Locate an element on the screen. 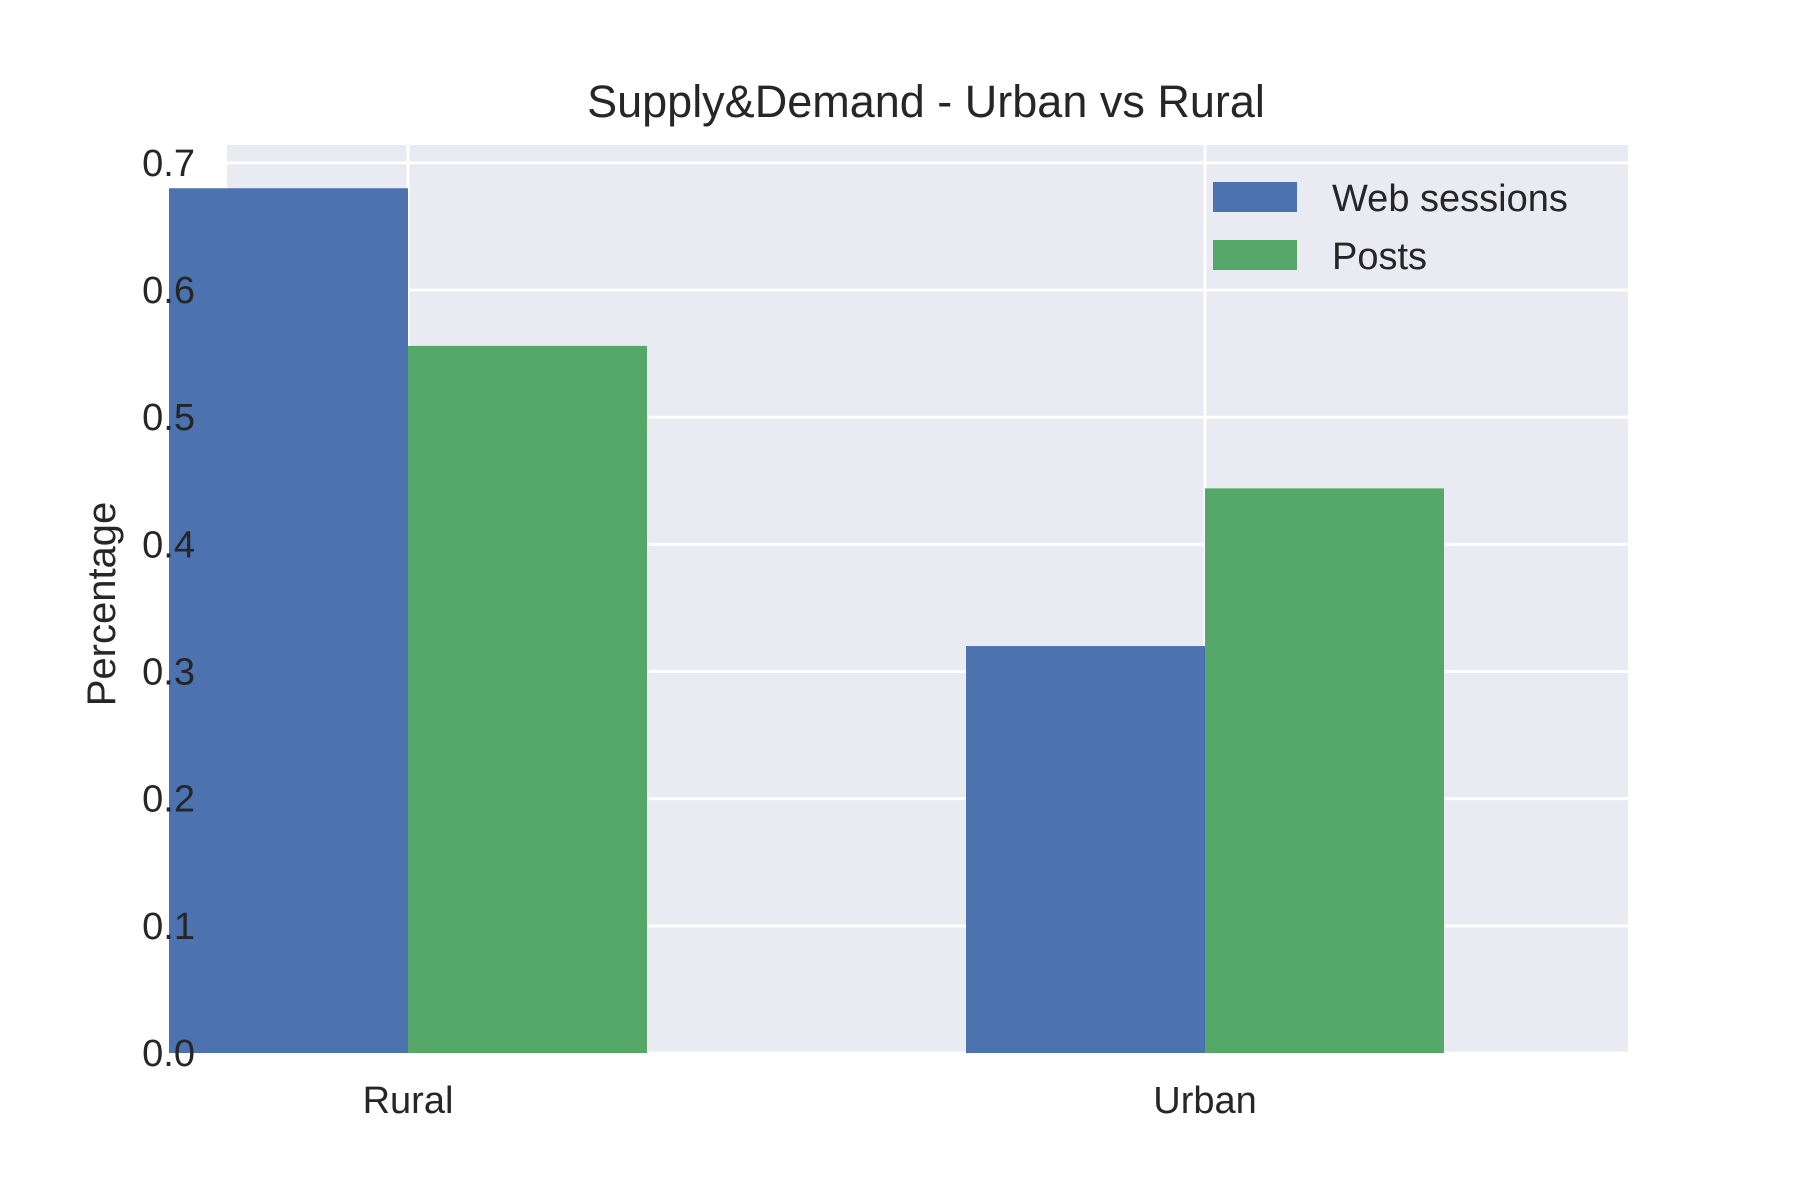 This screenshot has width=1800, height=1200. legend-label-posts: Posts is located at coordinates (1379, 257).